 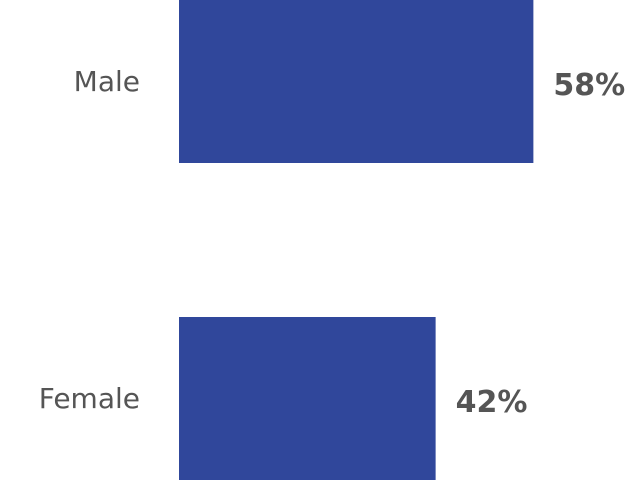 I want to click on value-label-male: 58%, so click(x=589, y=85).